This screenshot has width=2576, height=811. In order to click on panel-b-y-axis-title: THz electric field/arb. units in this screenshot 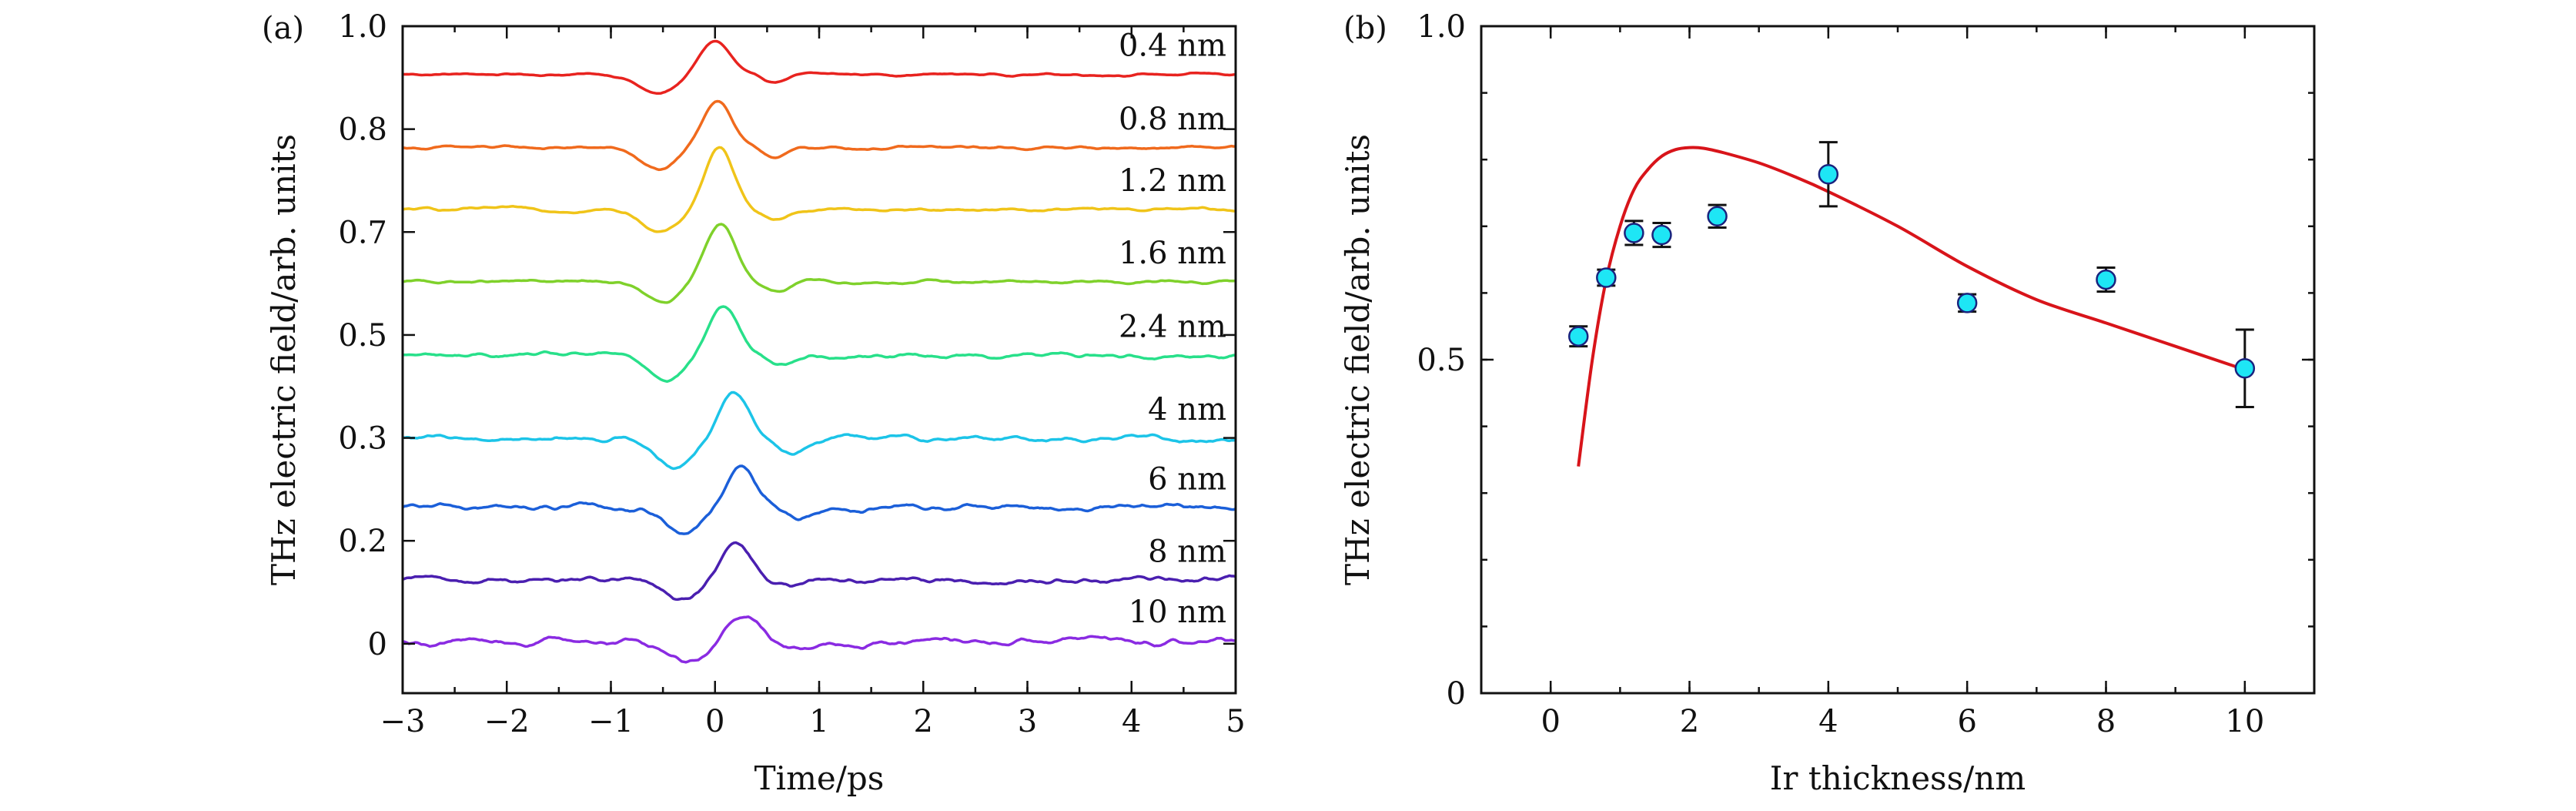, I will do `click(1358, 359)`.